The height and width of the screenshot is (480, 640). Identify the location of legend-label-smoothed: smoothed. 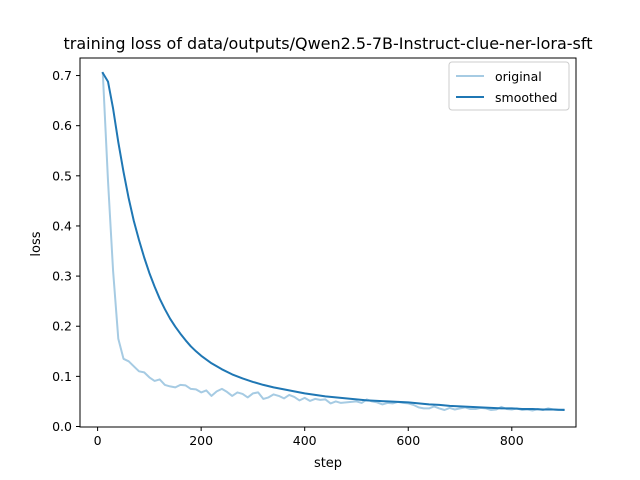
(526, 97).